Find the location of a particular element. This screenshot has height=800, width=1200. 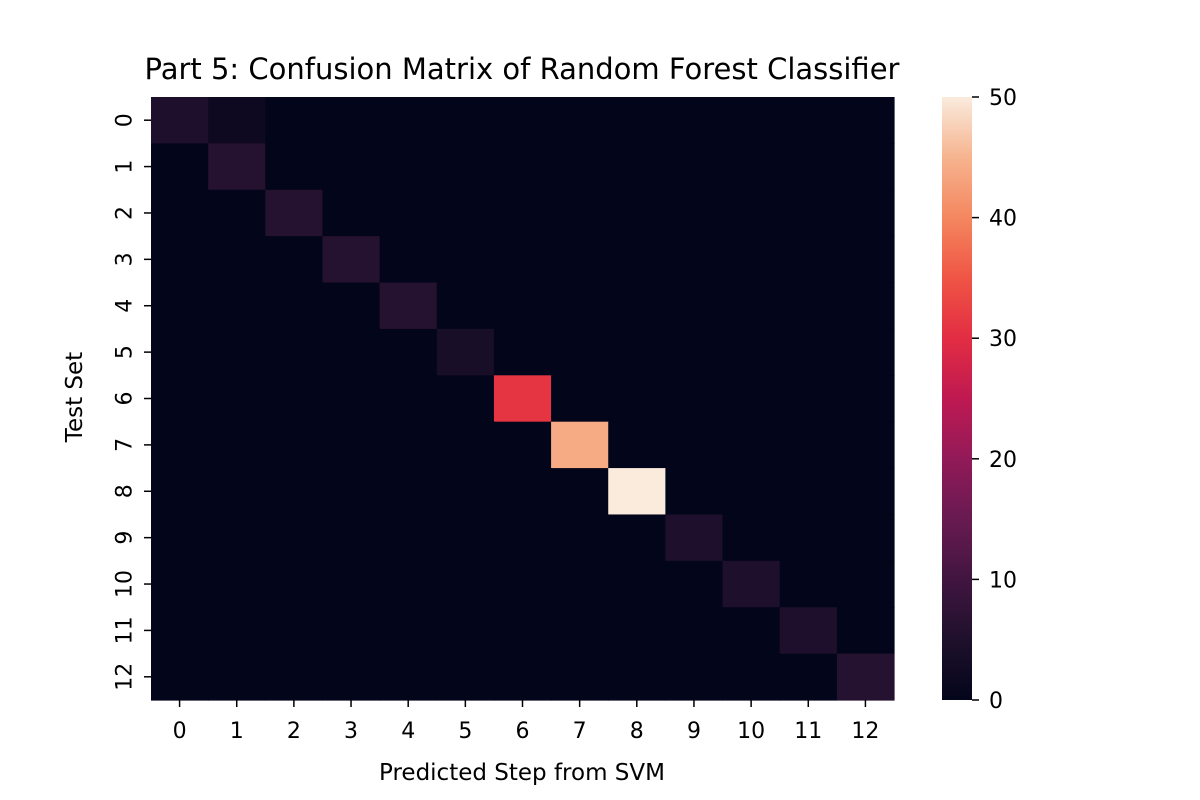

colorbar-tick-label: 30 is located at coordinates (1003, 339).